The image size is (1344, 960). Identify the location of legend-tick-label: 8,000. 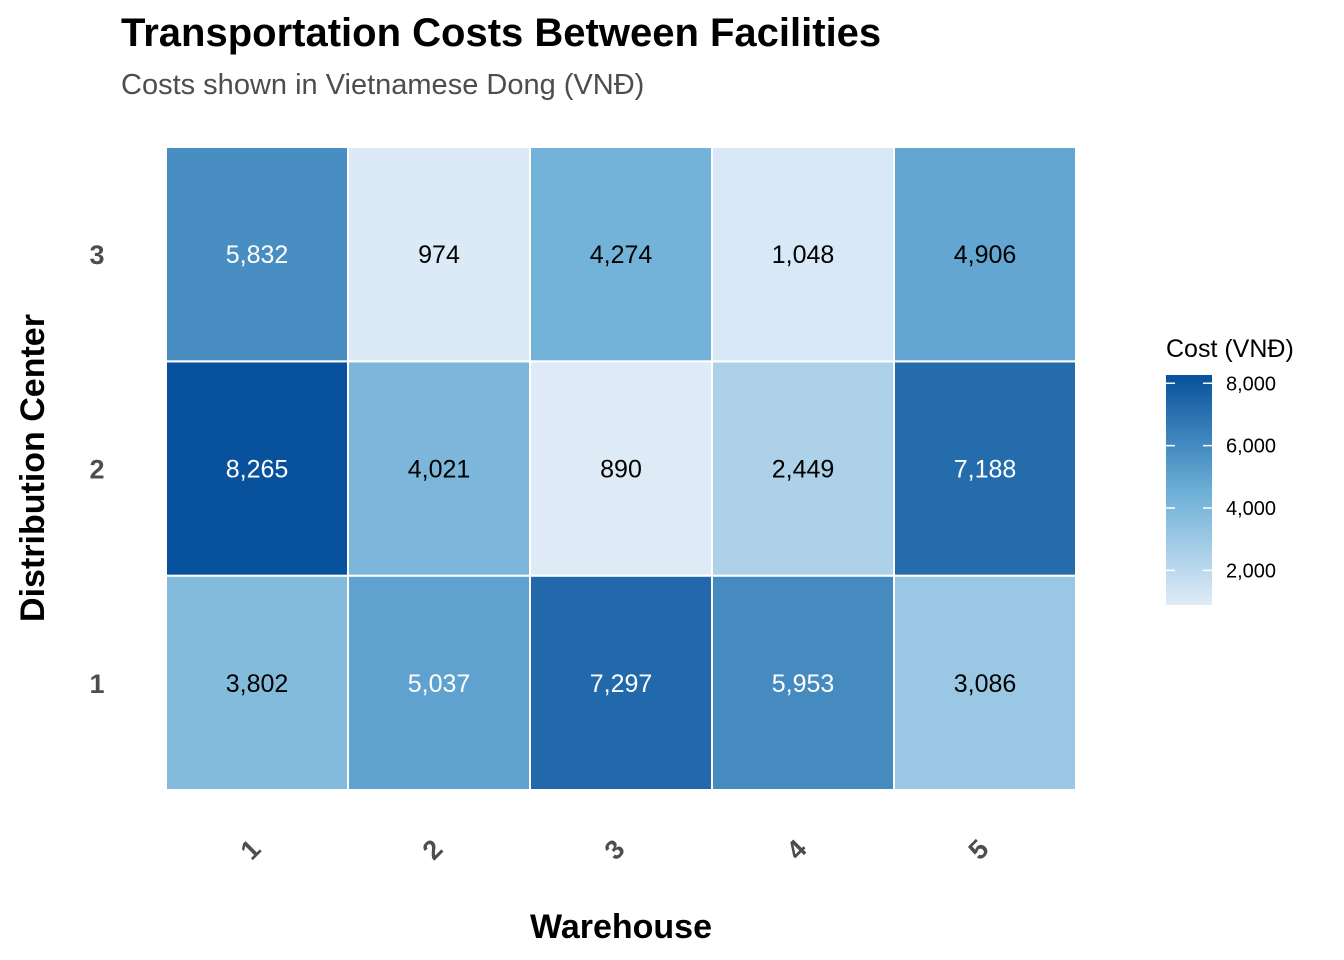
(1251, 384).